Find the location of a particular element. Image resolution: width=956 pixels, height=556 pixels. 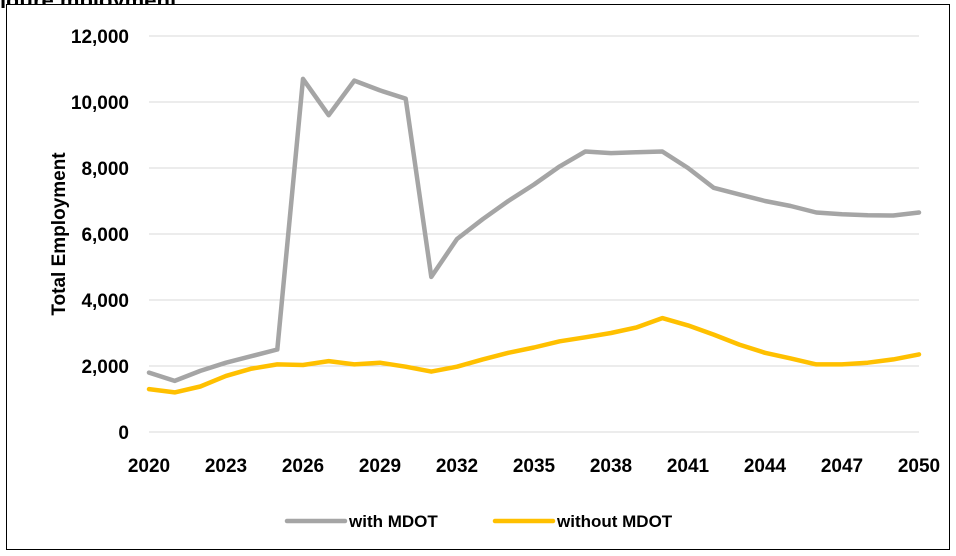

legend-item: without MDOT is located at coordinates (582, 521).